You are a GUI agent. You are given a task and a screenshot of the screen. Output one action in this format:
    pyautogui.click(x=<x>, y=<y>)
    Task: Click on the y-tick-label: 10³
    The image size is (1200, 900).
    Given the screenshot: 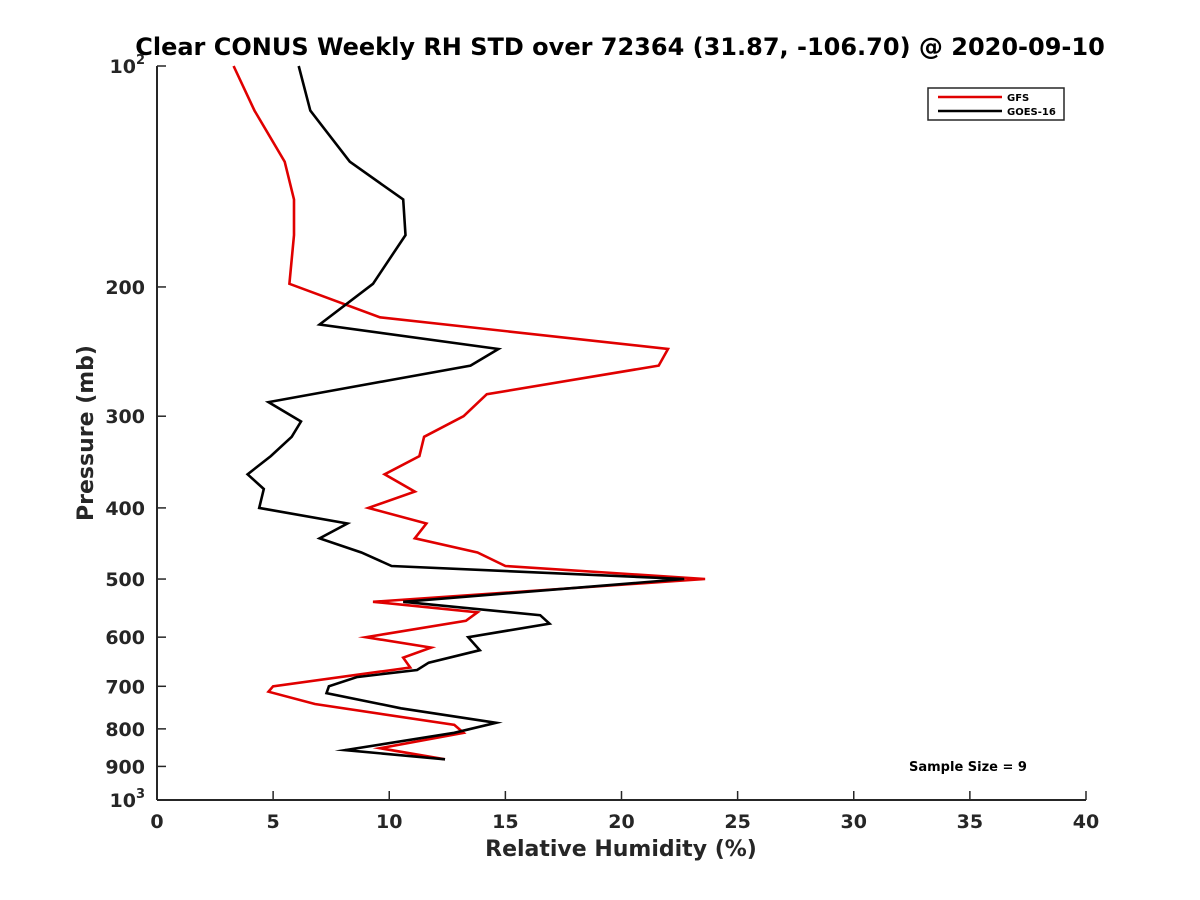 What is the action you would take?
    pyautogui.click(x=128, y=799)
    